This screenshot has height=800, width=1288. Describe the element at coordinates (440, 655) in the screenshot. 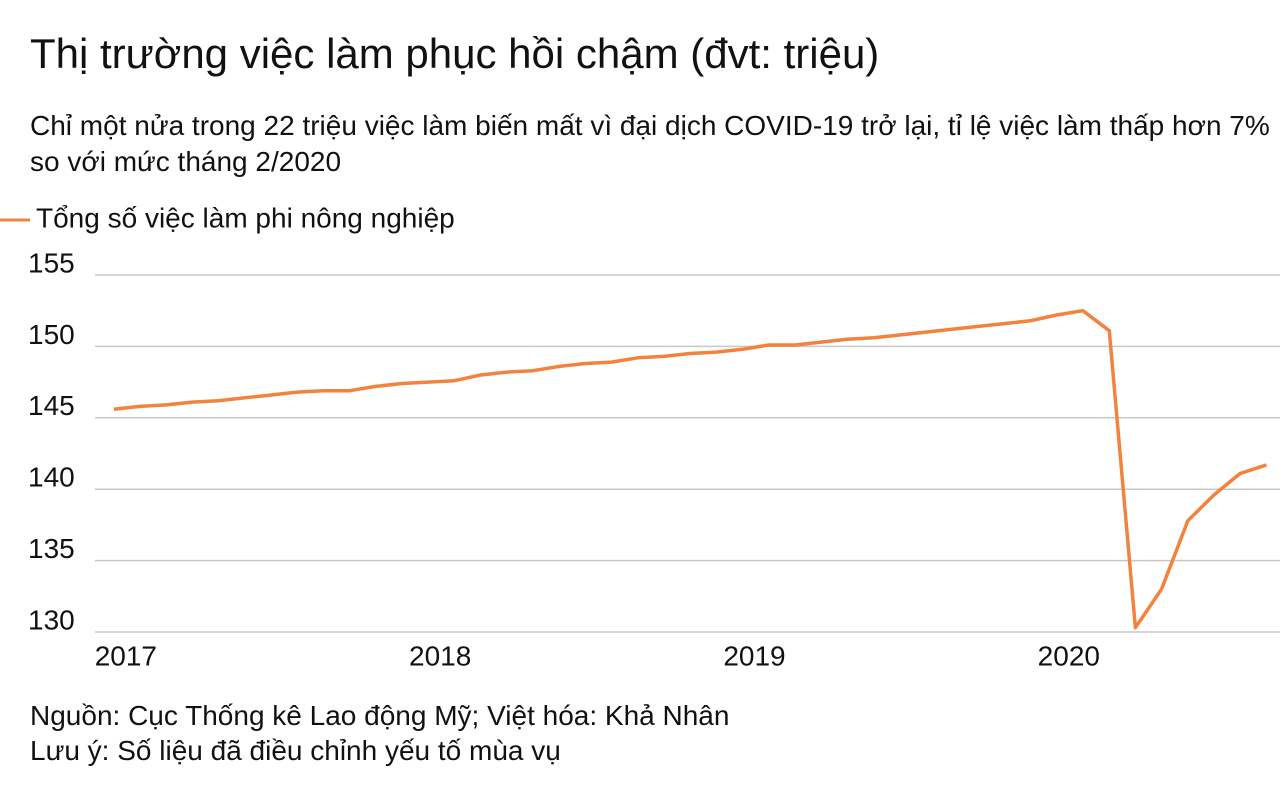

I see `x-tick-label: 2018` at that location.